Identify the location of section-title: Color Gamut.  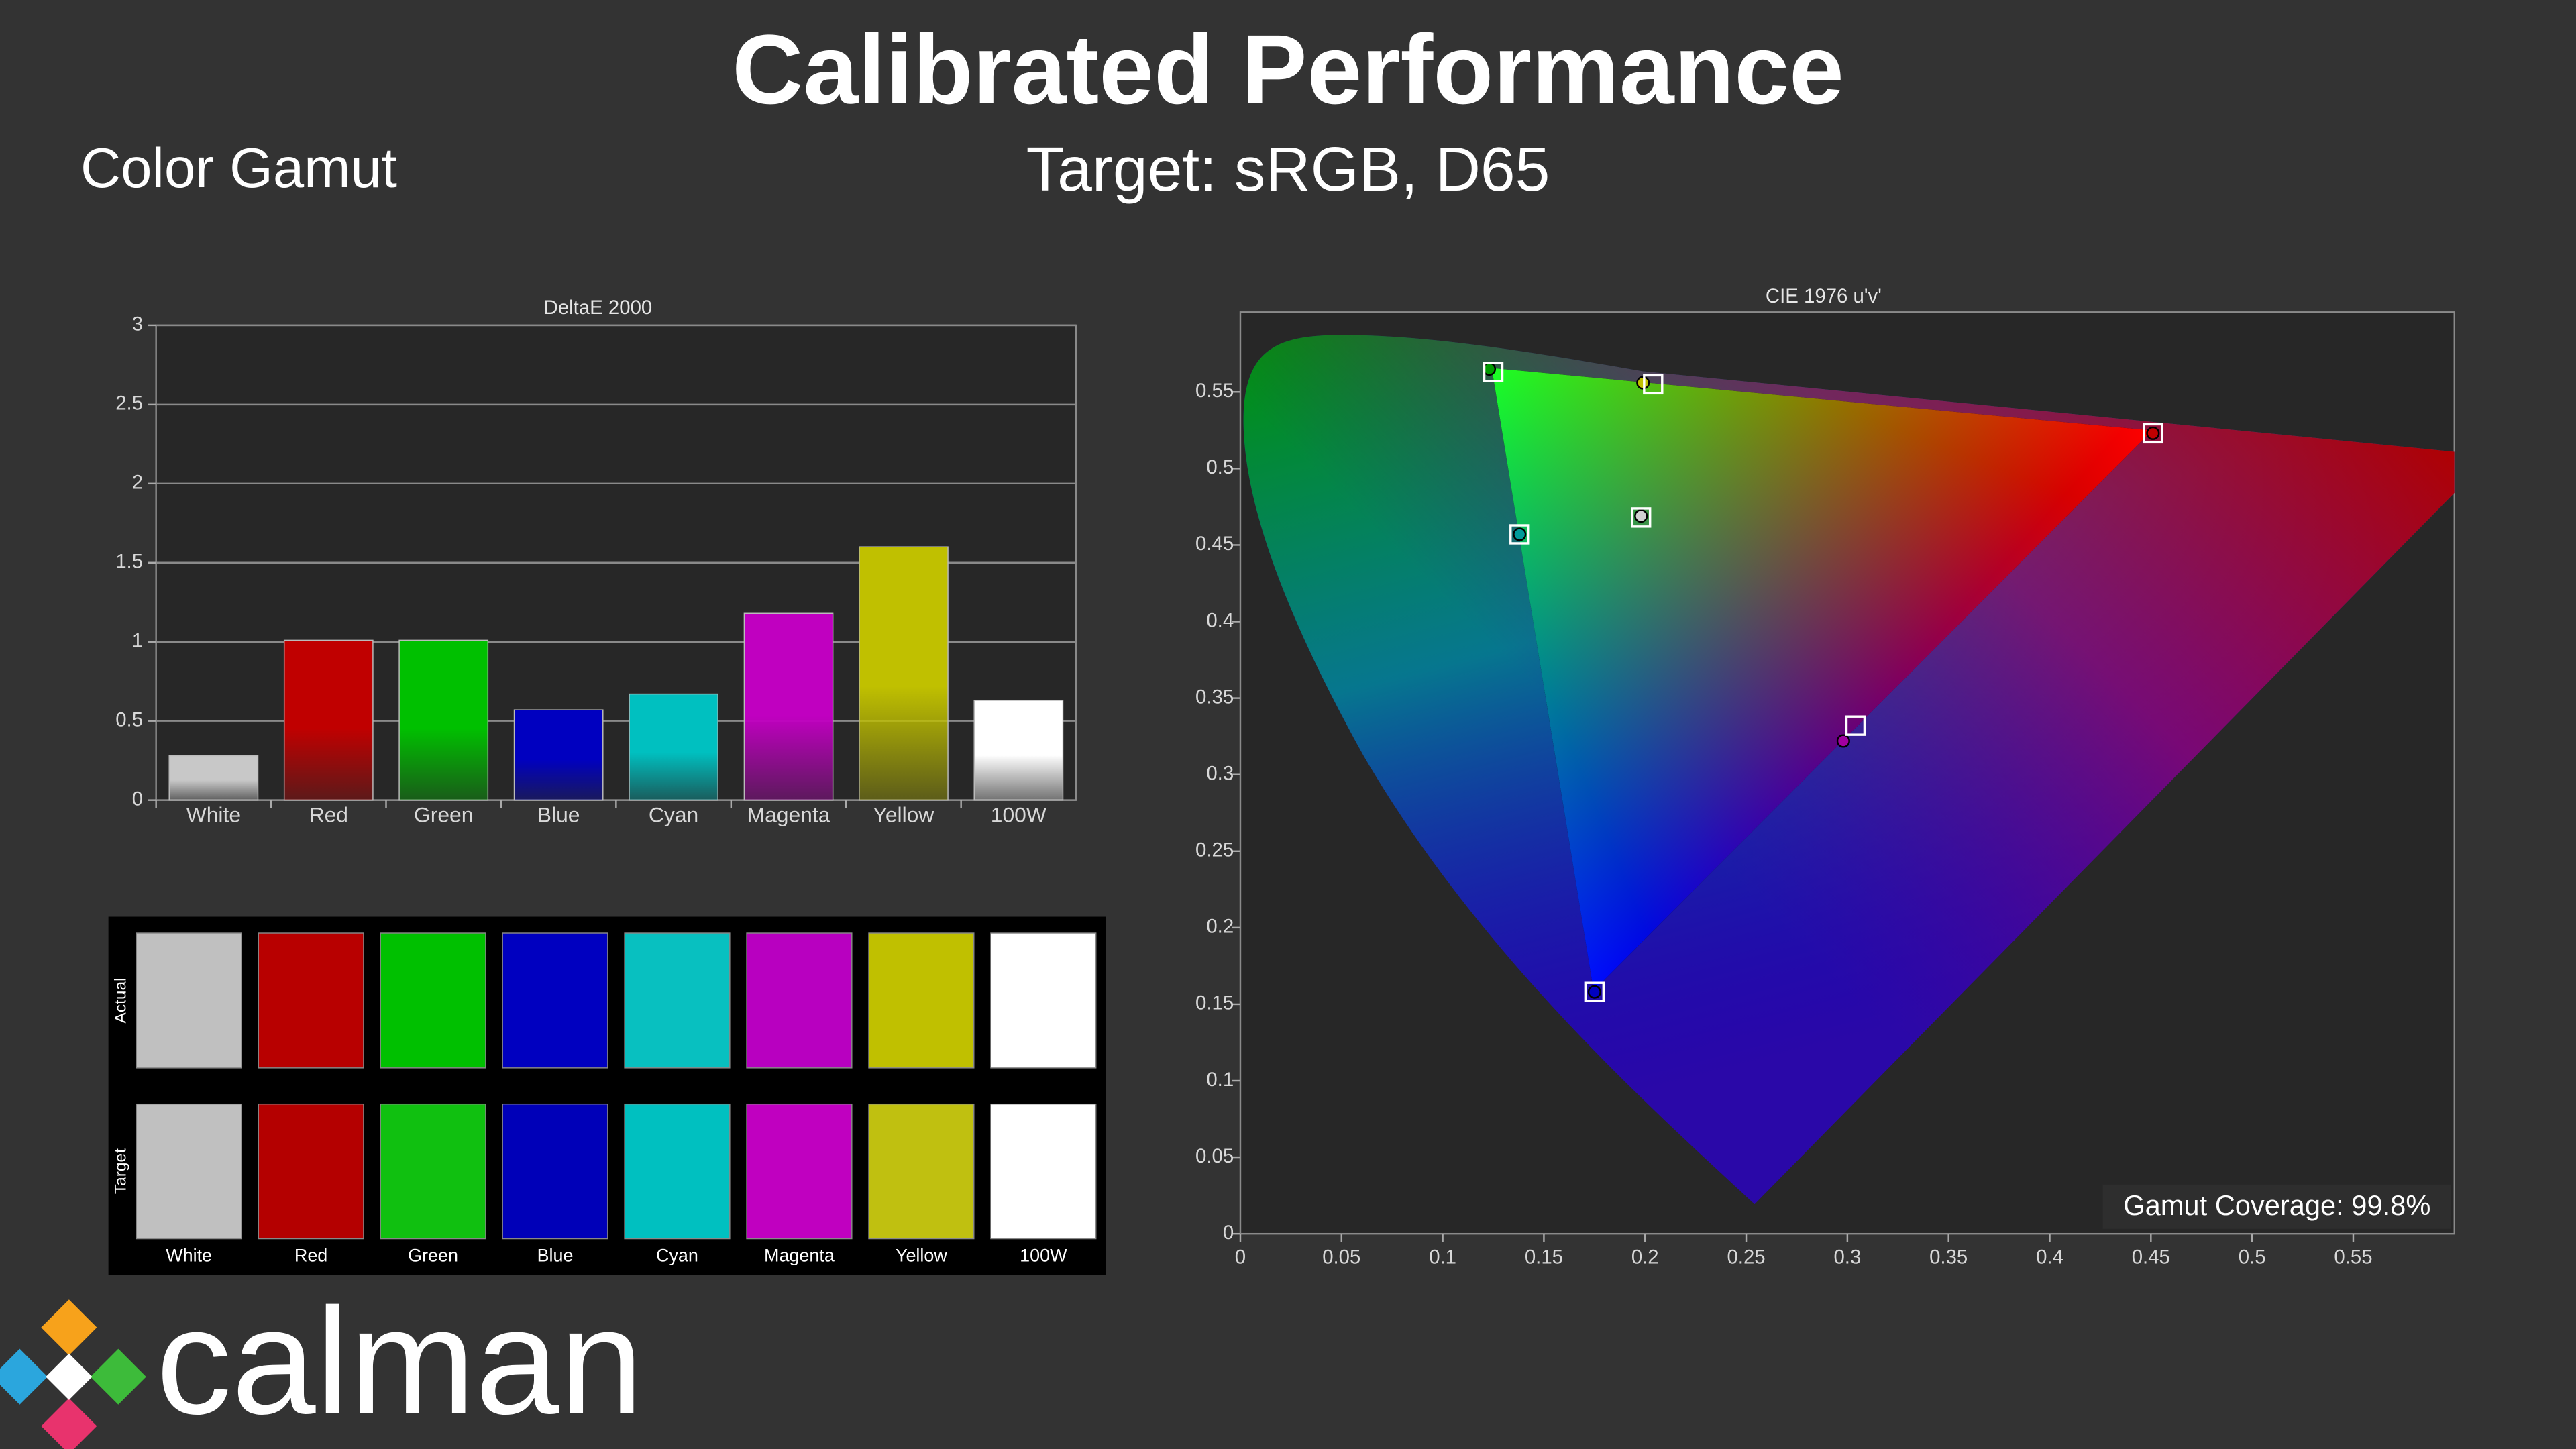
(238, 168).